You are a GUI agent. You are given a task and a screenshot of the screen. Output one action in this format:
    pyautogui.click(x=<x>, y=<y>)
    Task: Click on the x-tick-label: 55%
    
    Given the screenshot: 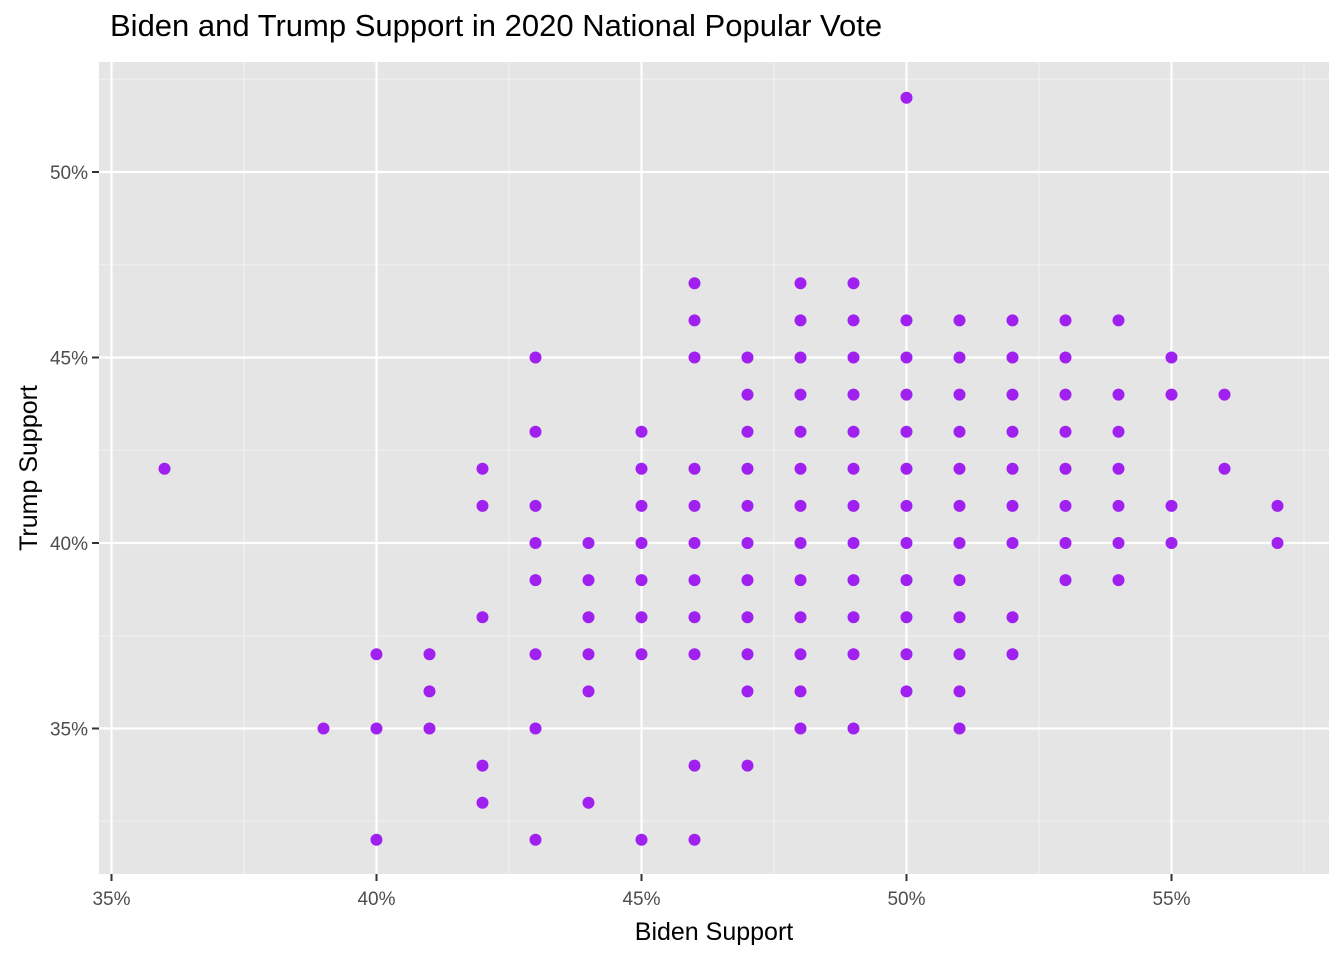 What is the action you would take?
    pyautogui.click(x=1171, y=899)
    